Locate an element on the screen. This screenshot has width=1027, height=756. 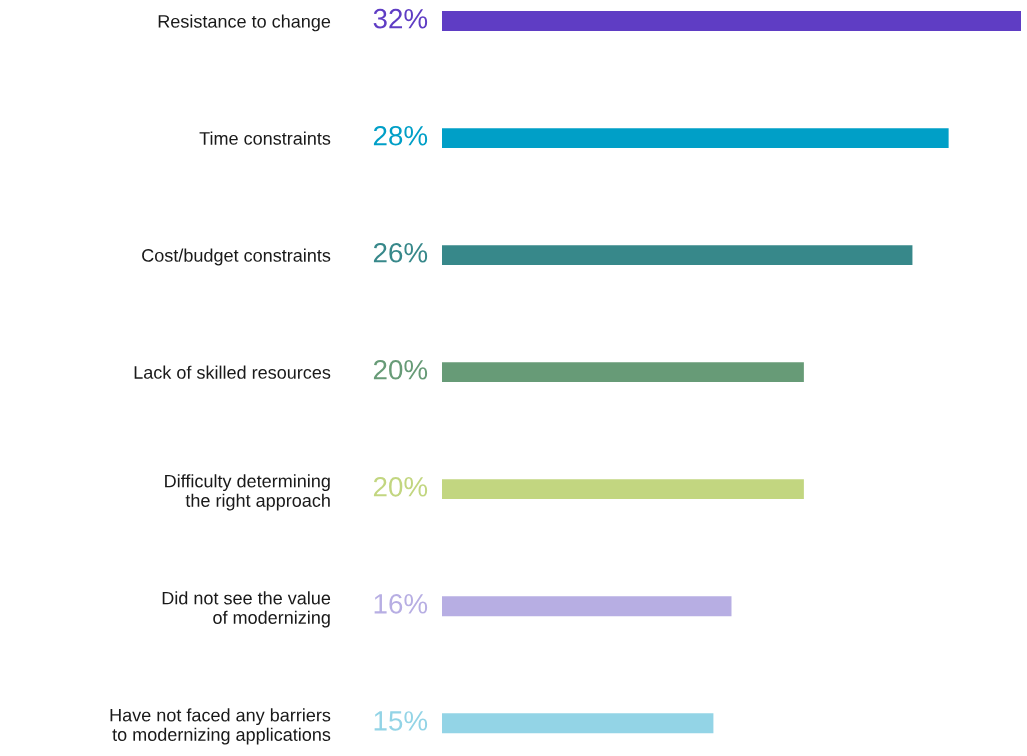
y-tick-label: Difficulty determining the right approach is located at coordinates (247, 492).